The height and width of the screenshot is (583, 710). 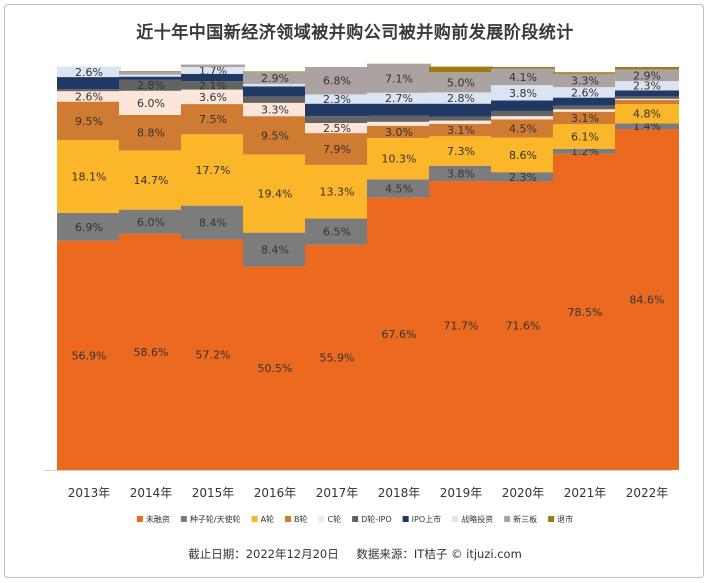 I want to click on data-label-2015年-A轮: 17.7%, so click(x=213, y=170).